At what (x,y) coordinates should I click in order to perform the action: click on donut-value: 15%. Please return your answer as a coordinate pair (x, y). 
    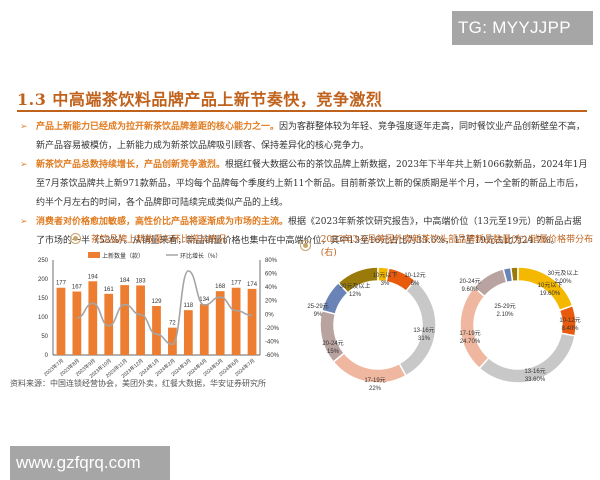
    Looking at the image, I should click on (333, 352).